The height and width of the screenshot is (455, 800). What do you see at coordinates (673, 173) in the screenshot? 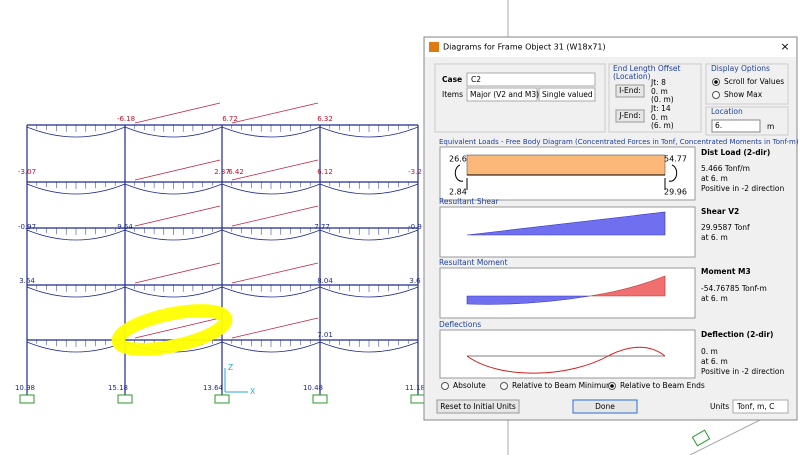
I see `moment-arrow` at bounding box center [673, 173].